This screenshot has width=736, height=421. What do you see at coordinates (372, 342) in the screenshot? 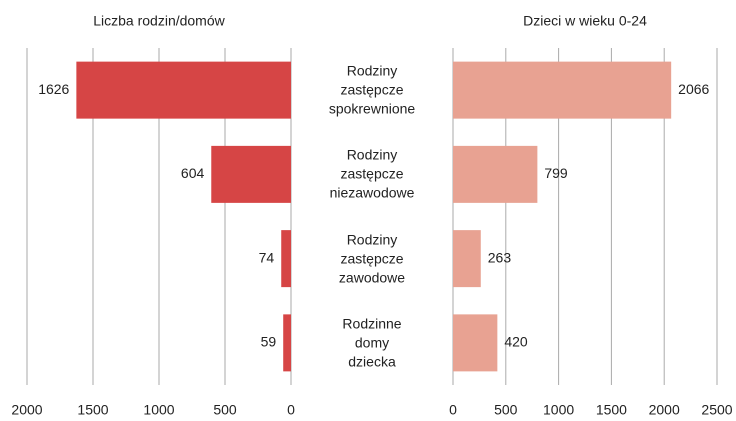
I see `category-label: Rodzinne domy dziecka` at bounding box center [372, 342].